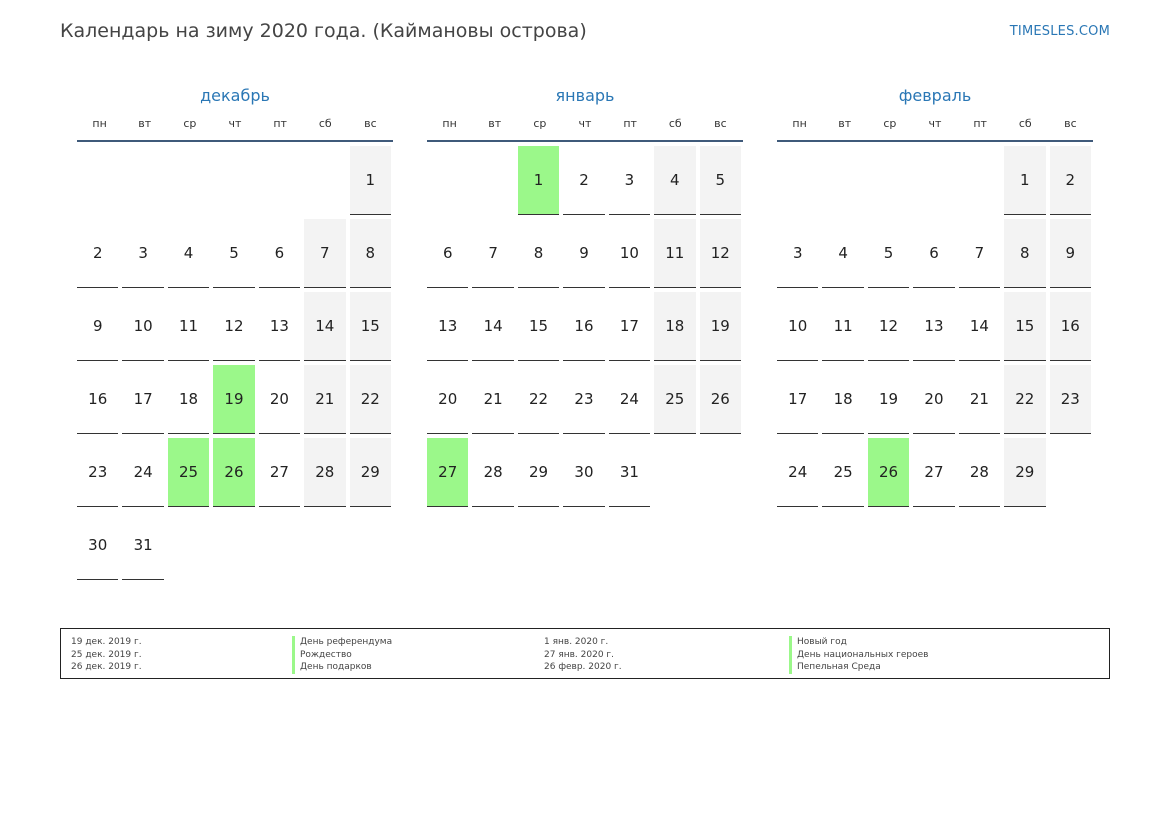 The width and height of the screenshot is (1169, 827). What do you see at coordinates (843, 472) in the screenshot?
I see `day-cell: 25` at bounding box center [843, 472].